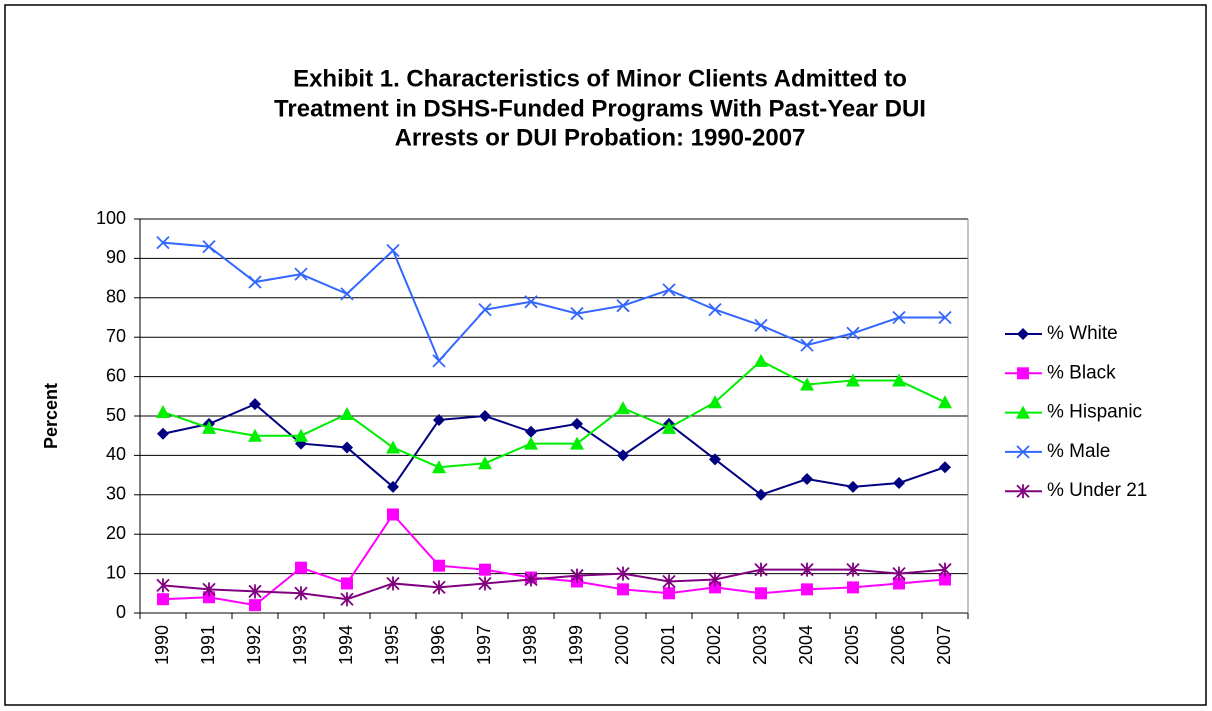 The height and width of the screenshot is (711, 1212). I want to click on legend-label: % White, so click(1082, 333).